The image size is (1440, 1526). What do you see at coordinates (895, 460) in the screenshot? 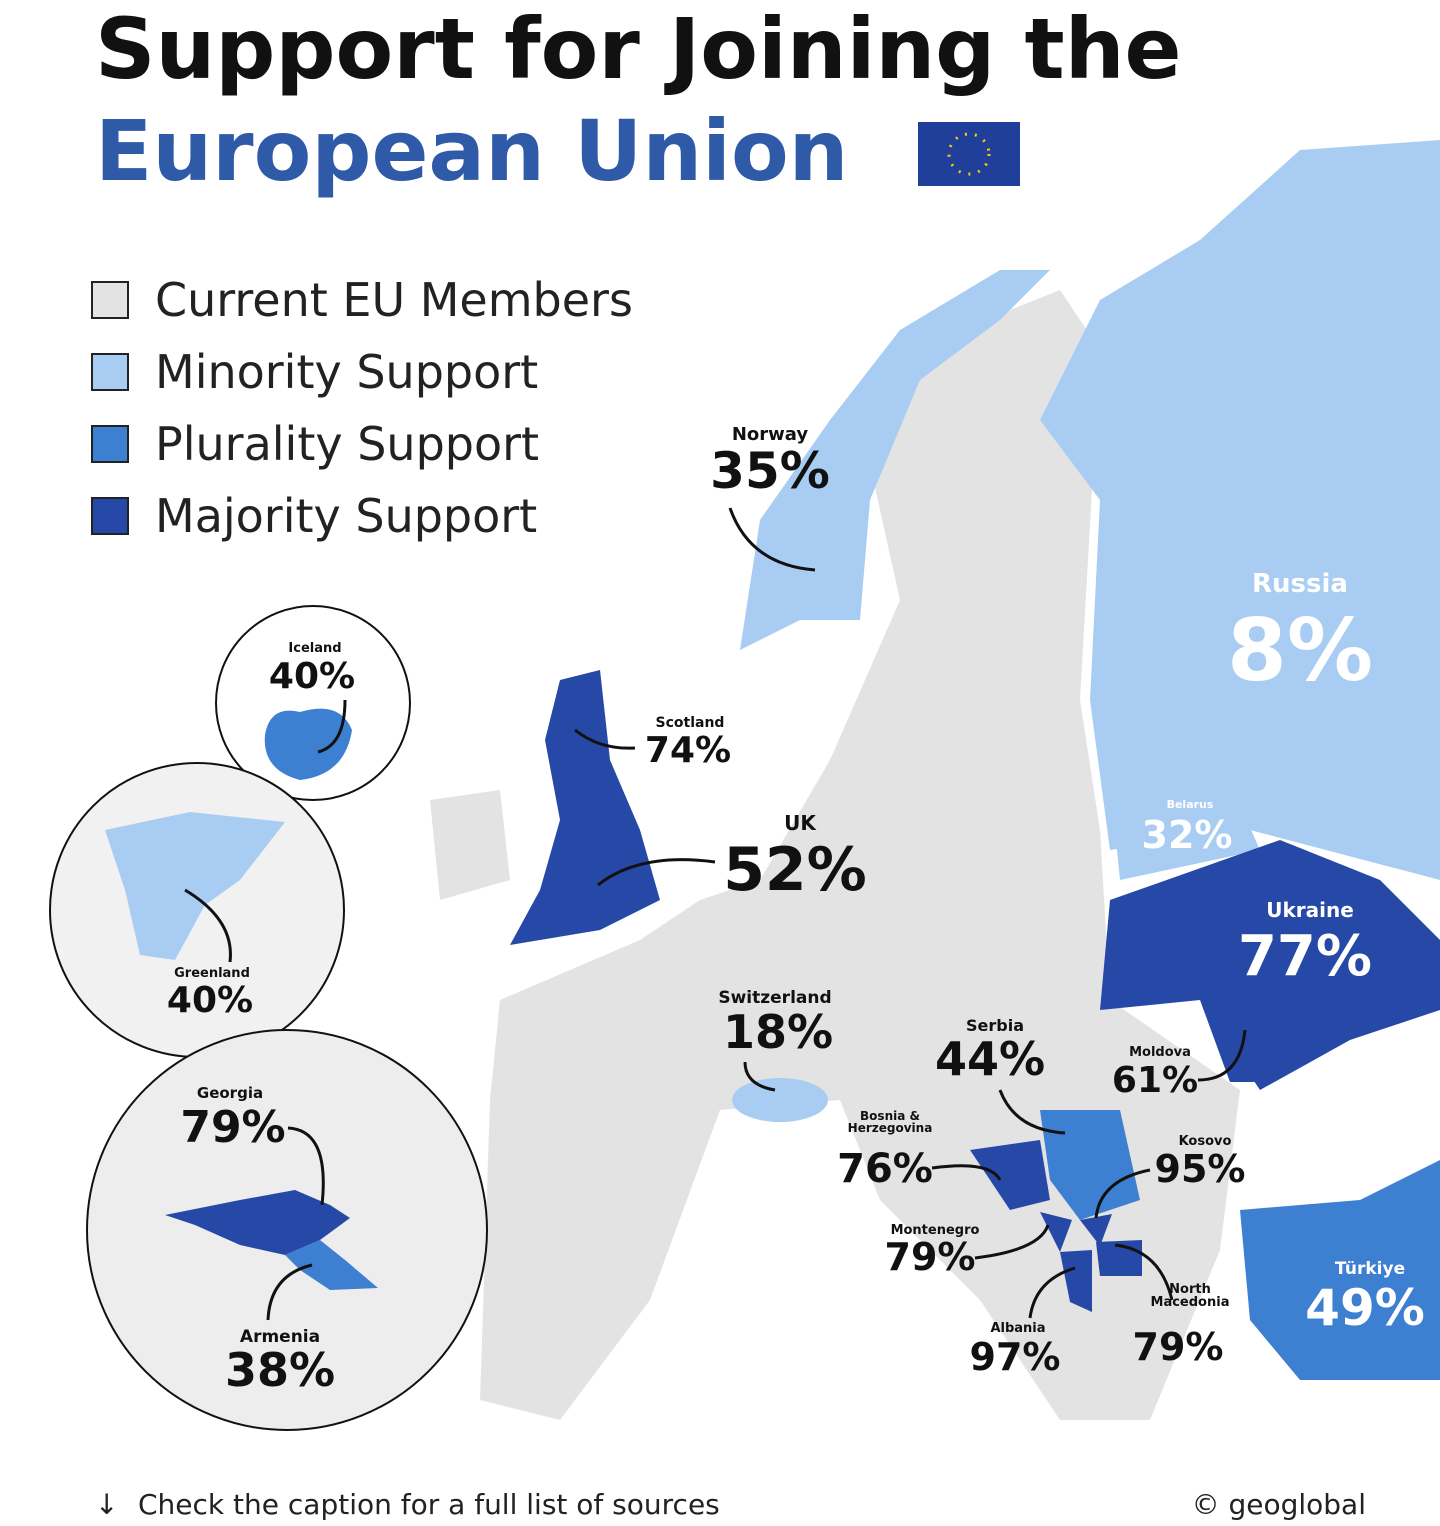
I see `norway-shape` at bounding box center [895, 460].